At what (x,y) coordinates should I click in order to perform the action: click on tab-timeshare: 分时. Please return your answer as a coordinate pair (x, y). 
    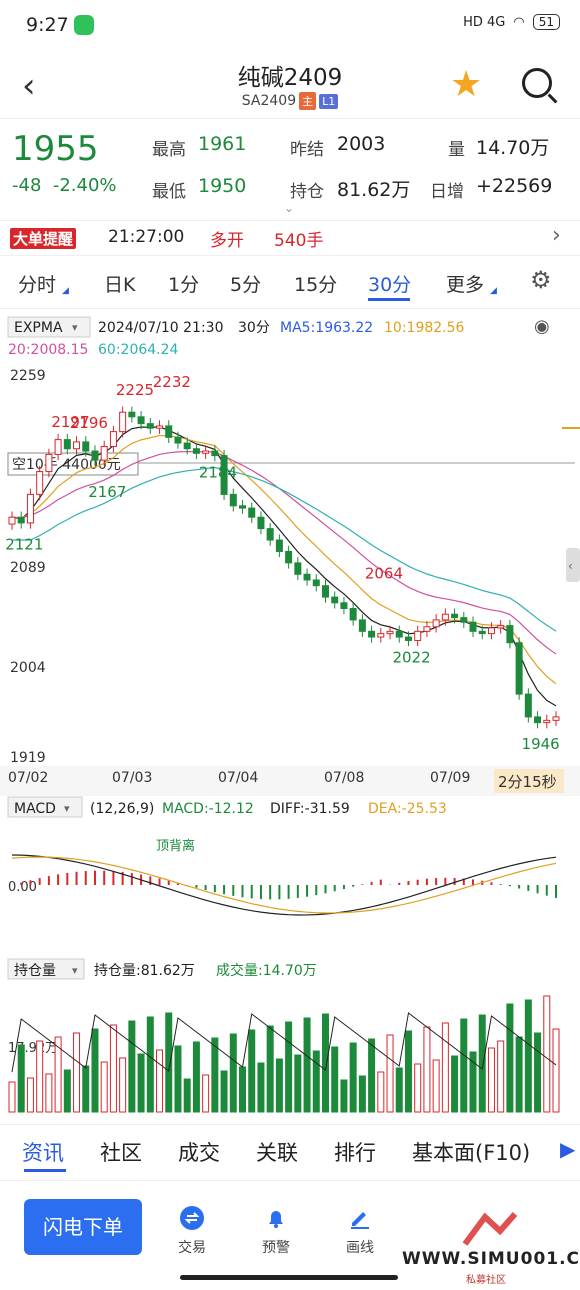
    Looking at the image, I should click on (37, 285).